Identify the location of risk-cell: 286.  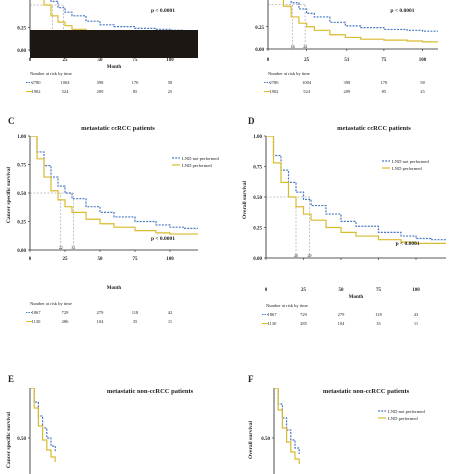
(66, 321).